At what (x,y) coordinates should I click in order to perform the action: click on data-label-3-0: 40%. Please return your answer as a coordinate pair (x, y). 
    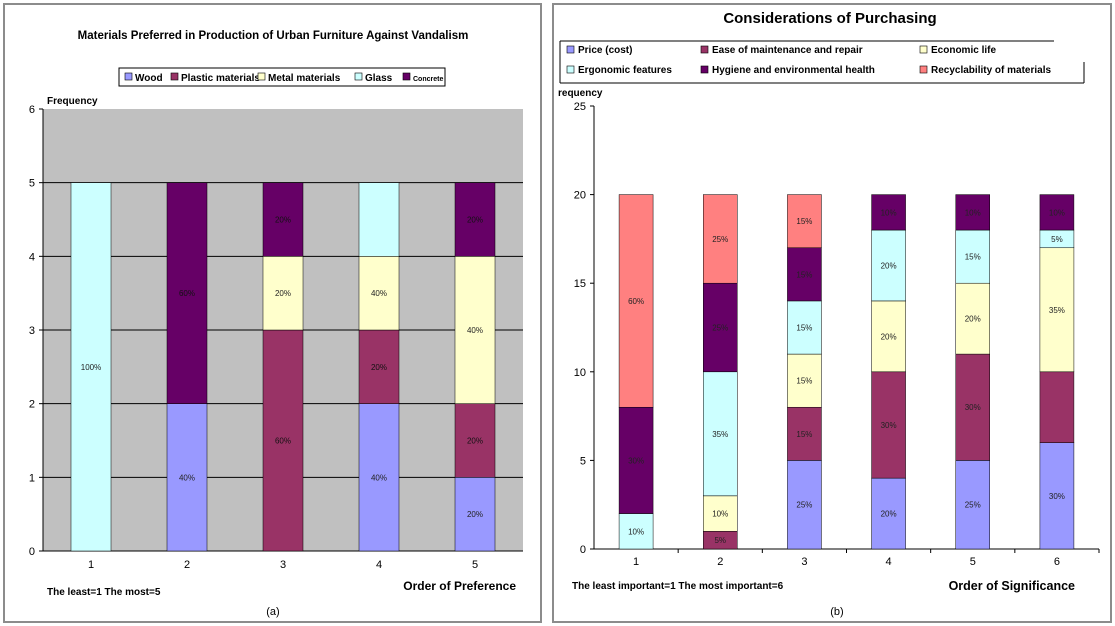
    Looking at the image, I should click on (379, 477).